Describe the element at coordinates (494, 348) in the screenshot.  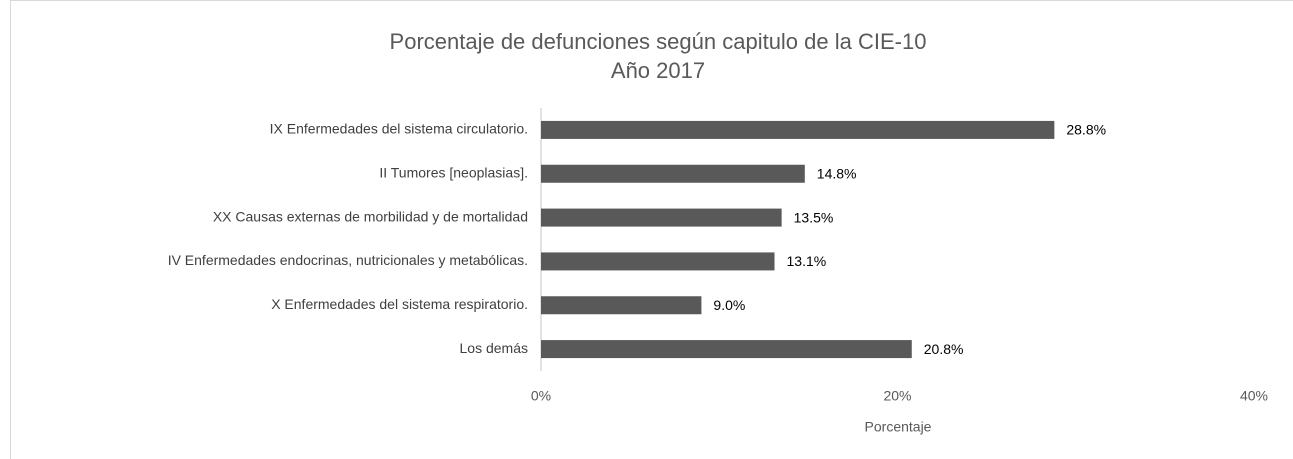
I see `y-tick-label: Los demás` at that location.